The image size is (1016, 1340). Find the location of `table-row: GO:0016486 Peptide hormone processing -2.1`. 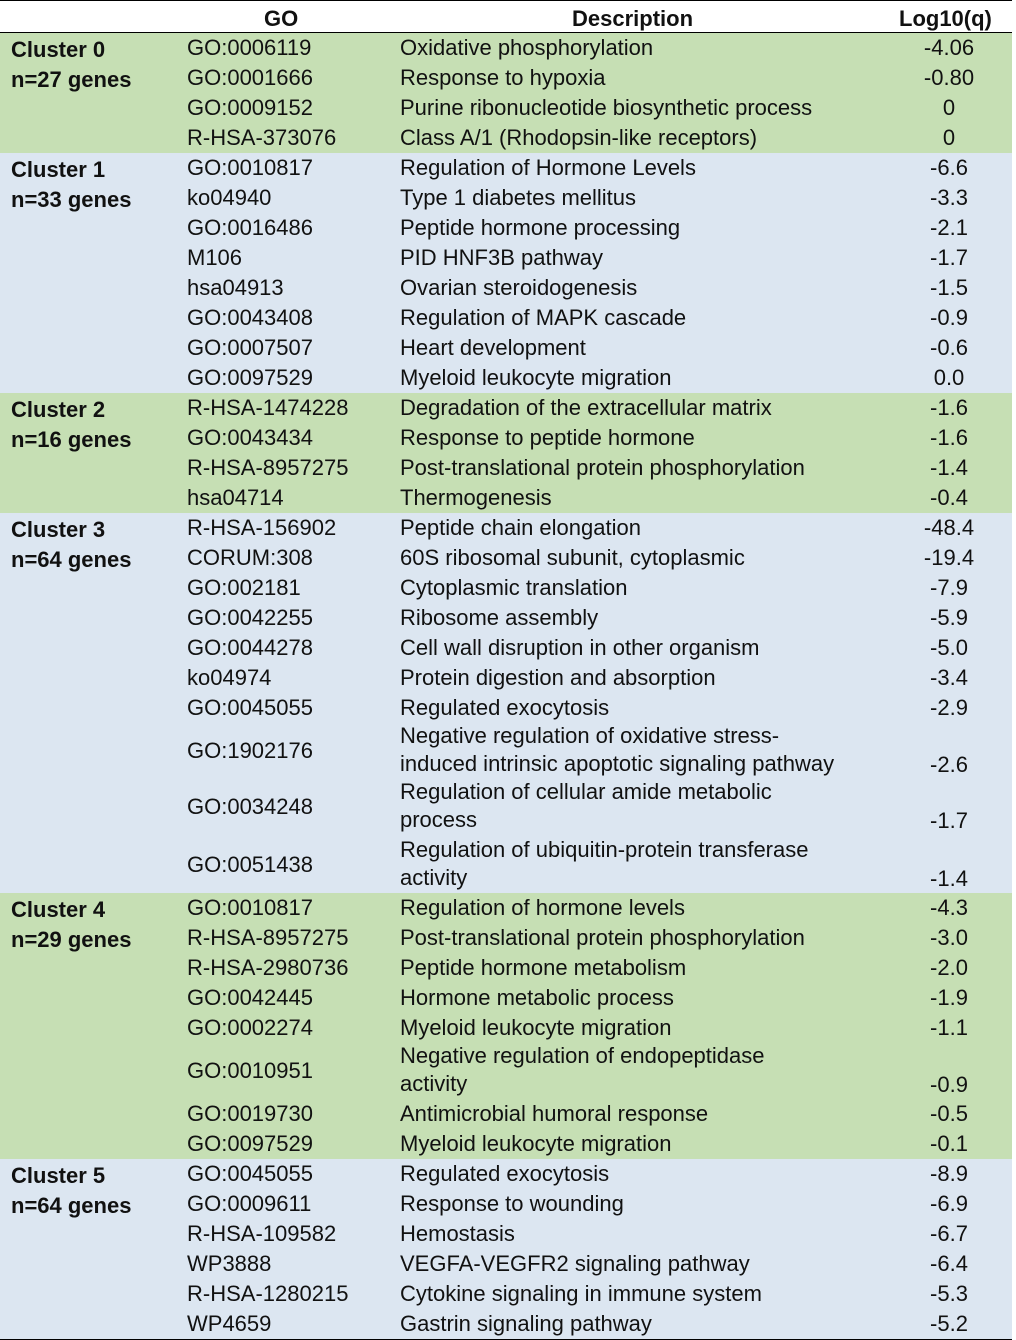

table-row: GO:0016486 Peptide hormone processing -2.1 is located at coordinates (506, 228).